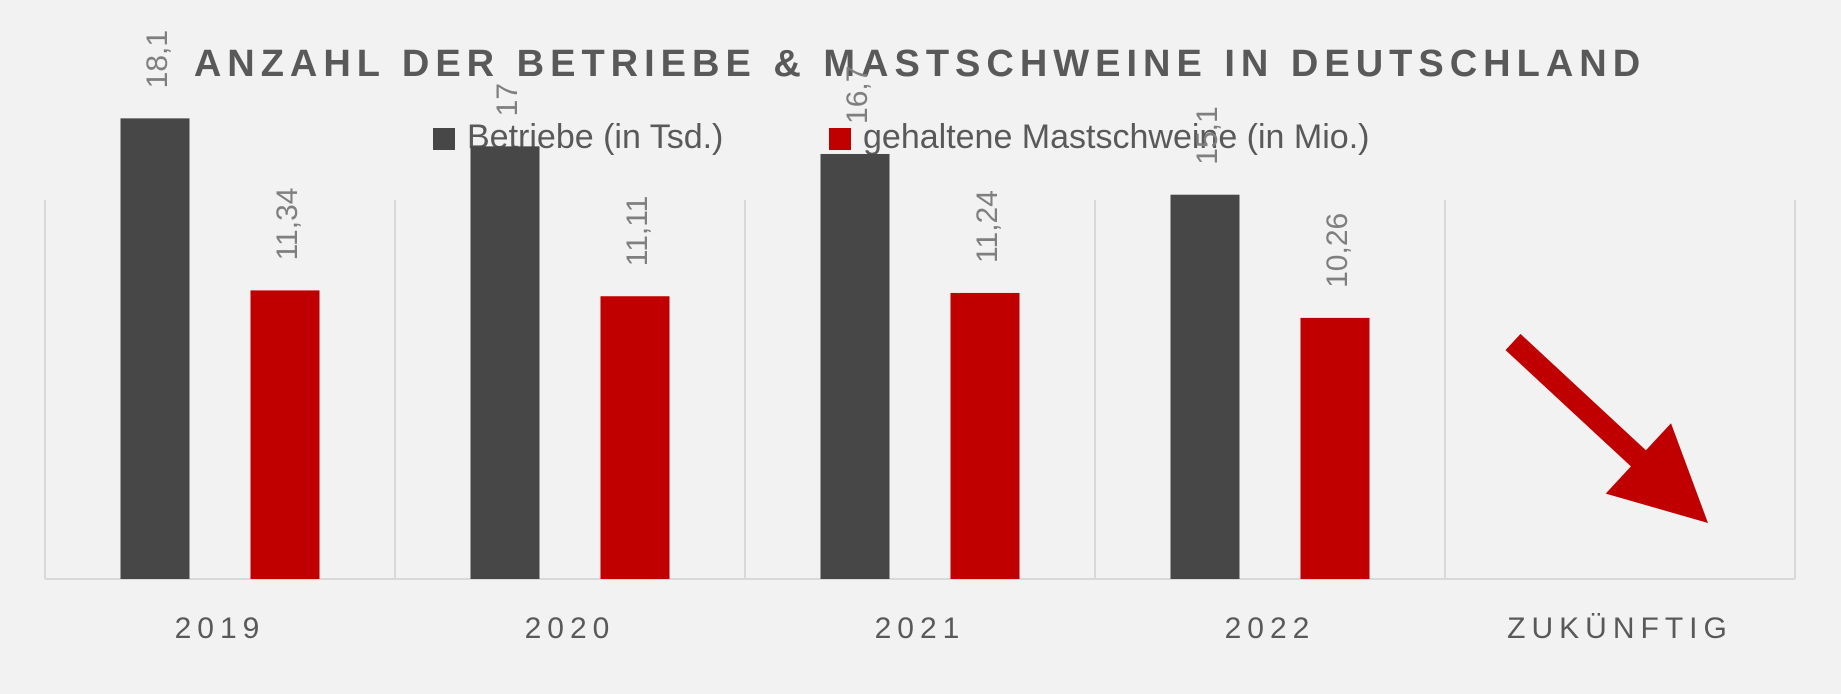  What do you see at coordinates (1116, 137) in the screenshot?
I see `legend-label: gehaltene Mastschweine (in Mio.)` at bounding box center [1116, 137].